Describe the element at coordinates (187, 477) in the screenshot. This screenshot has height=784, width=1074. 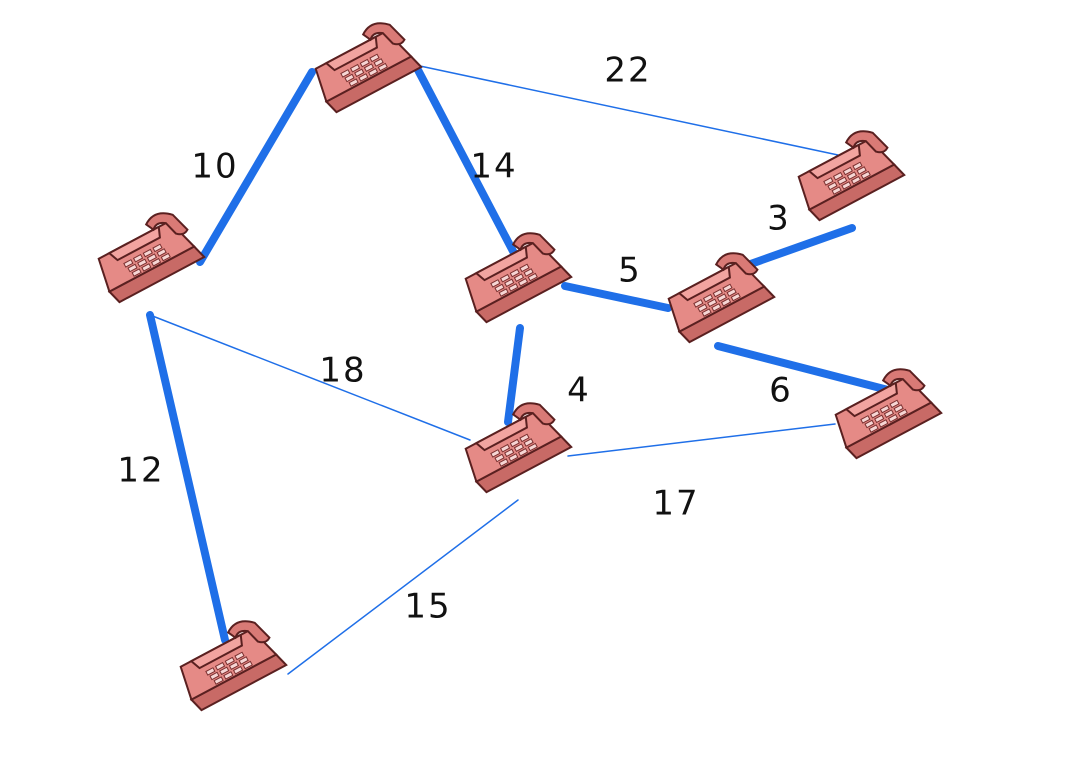
I see `edge-n2-n8` at that location.